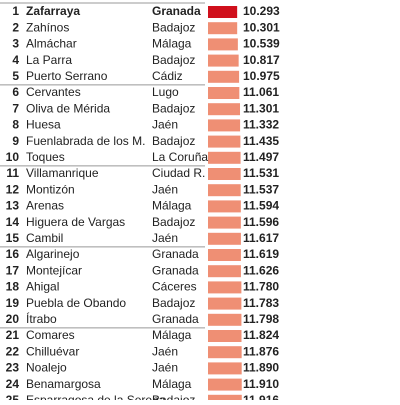 The image size is (400, 405). I want to click on value: 11.435, so click(261, 141).